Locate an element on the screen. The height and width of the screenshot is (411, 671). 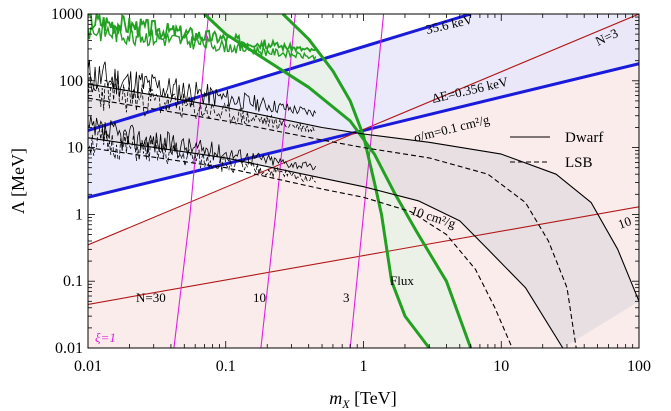
annotation-n30: N=30 is located at coordinates (151, 297).